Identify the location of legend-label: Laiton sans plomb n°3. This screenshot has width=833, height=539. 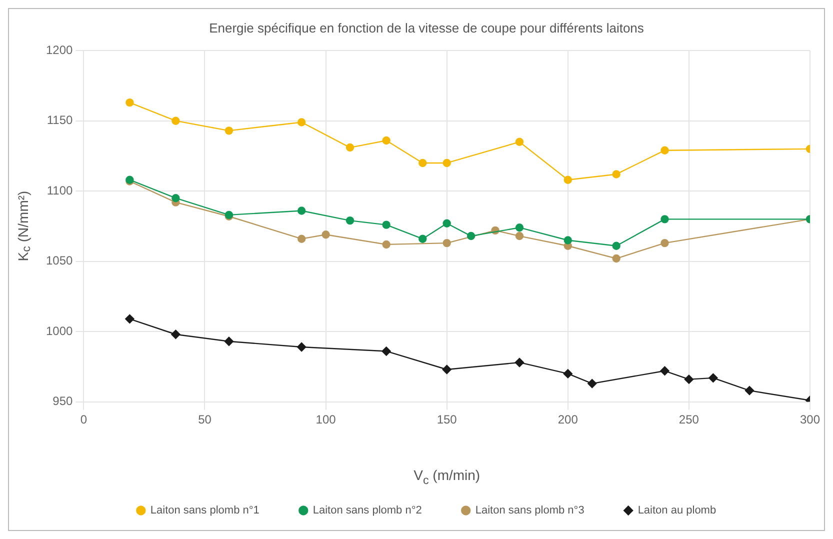
(529, 510).